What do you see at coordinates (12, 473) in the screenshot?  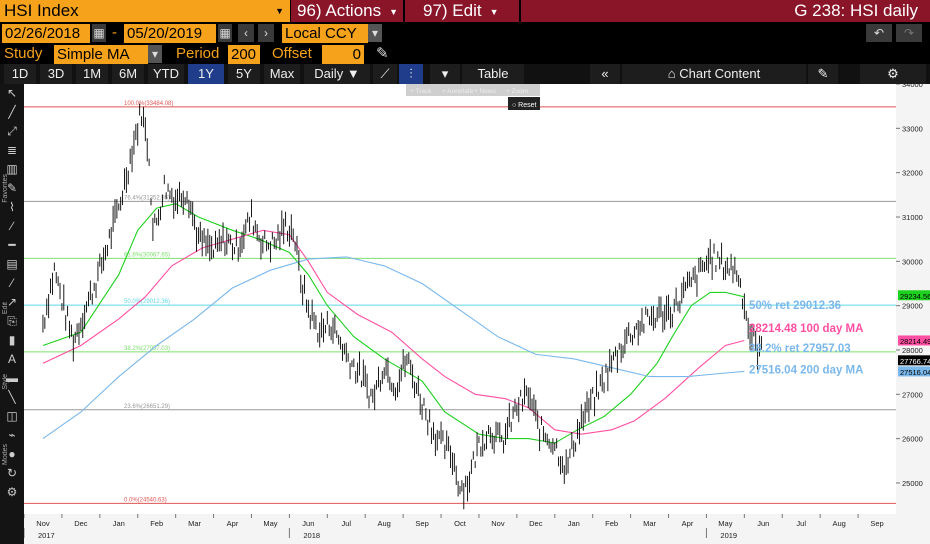 I see `refresh-icon: ↻` at bounding box center [12, 473].